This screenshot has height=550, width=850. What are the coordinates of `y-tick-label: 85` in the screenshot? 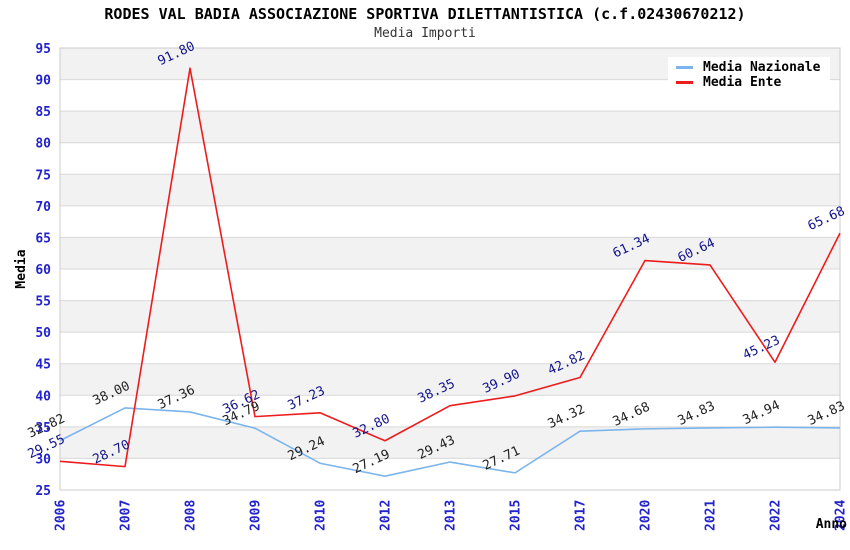 It's located at (43, 112).